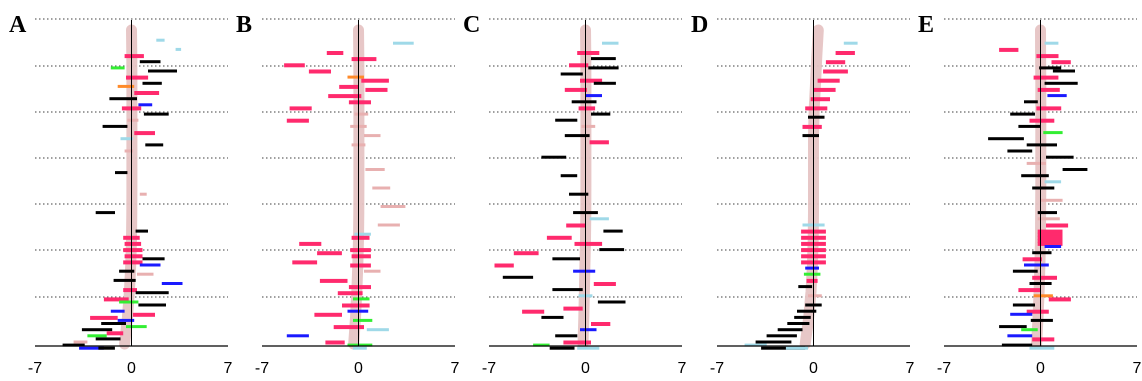  Describe the element at coordinates (699, 25) in the screenshot. I see `panel-label: D` at that location.